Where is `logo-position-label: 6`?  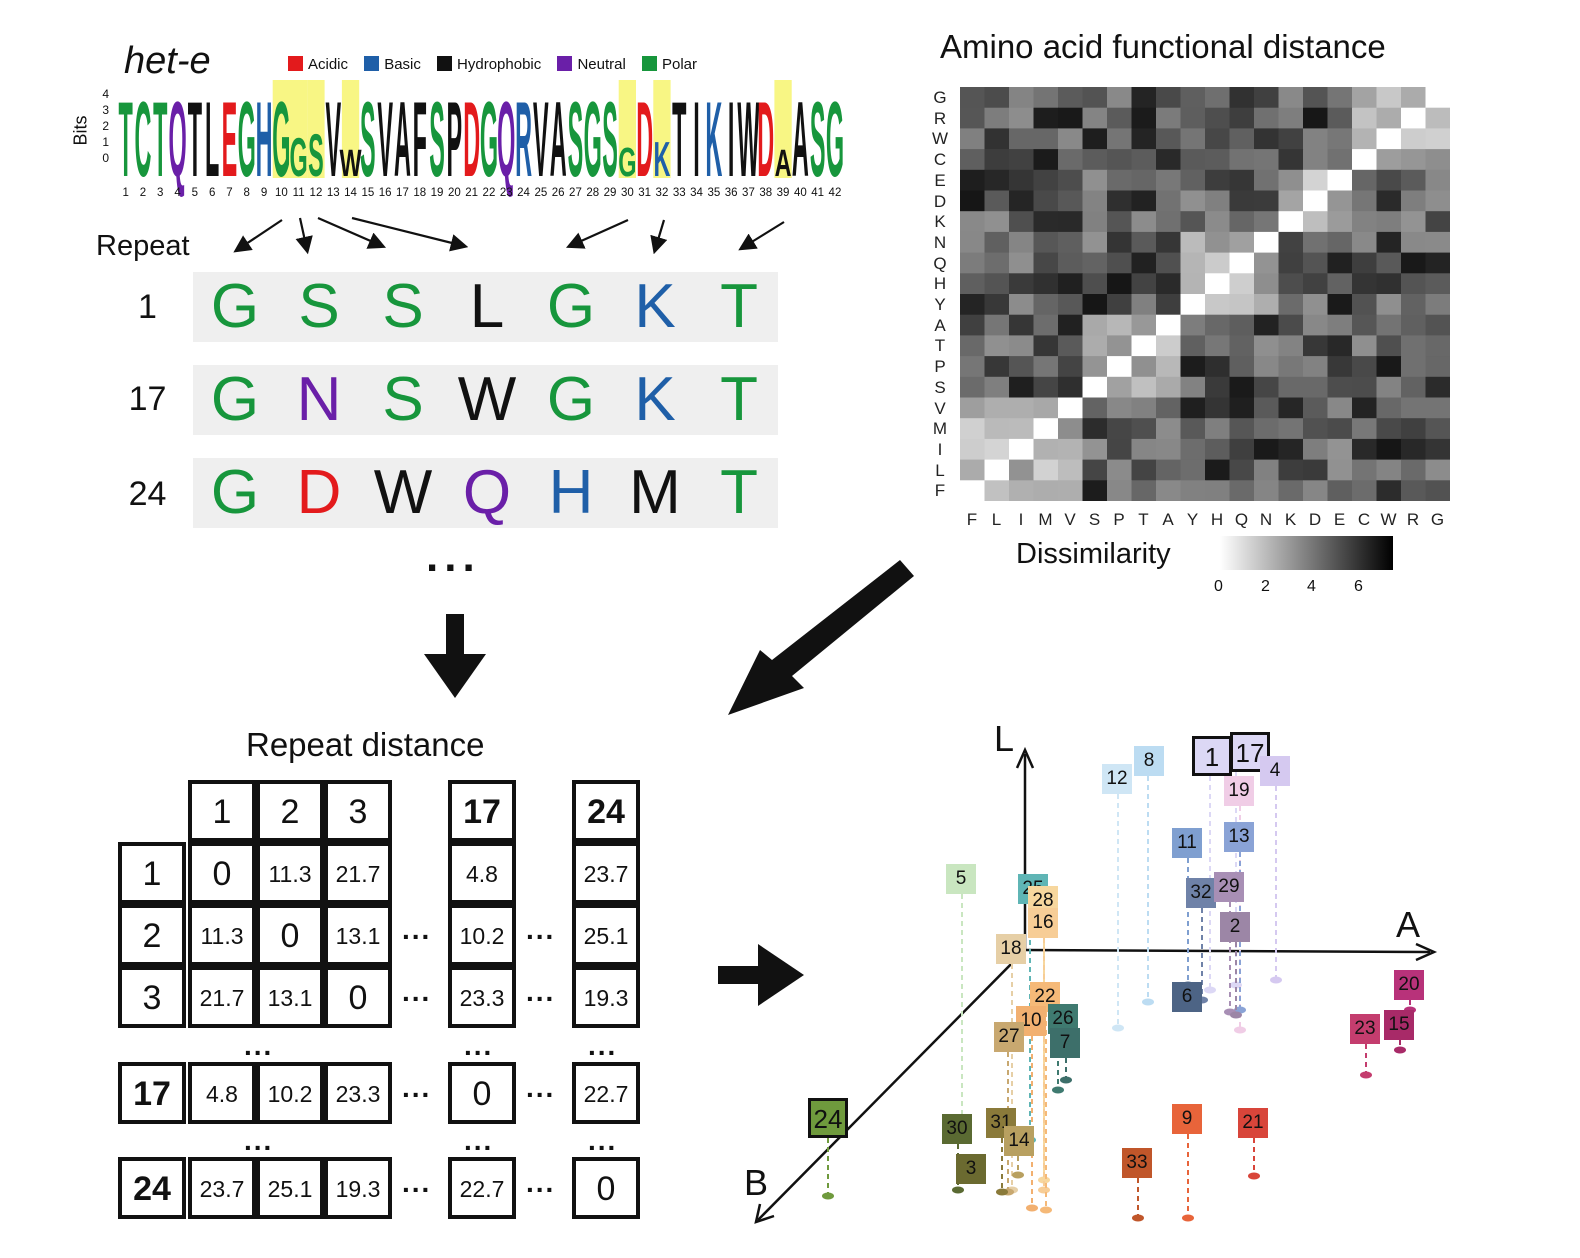
logo-position-label: 6 is located at coordinates (212, 193).